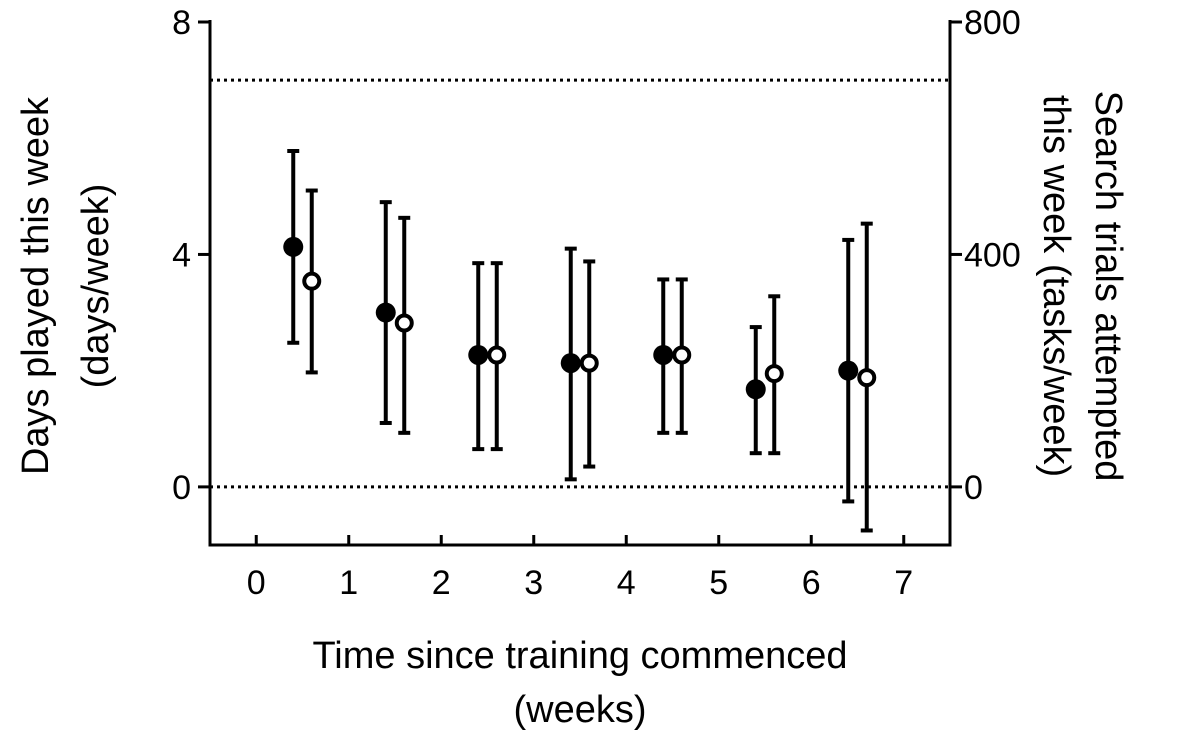 This screenshot has height=733, width=1184. Describe the element at coordinates (348, 583) in the screenshot. I see `x-tick-label-1: 1` at that location.